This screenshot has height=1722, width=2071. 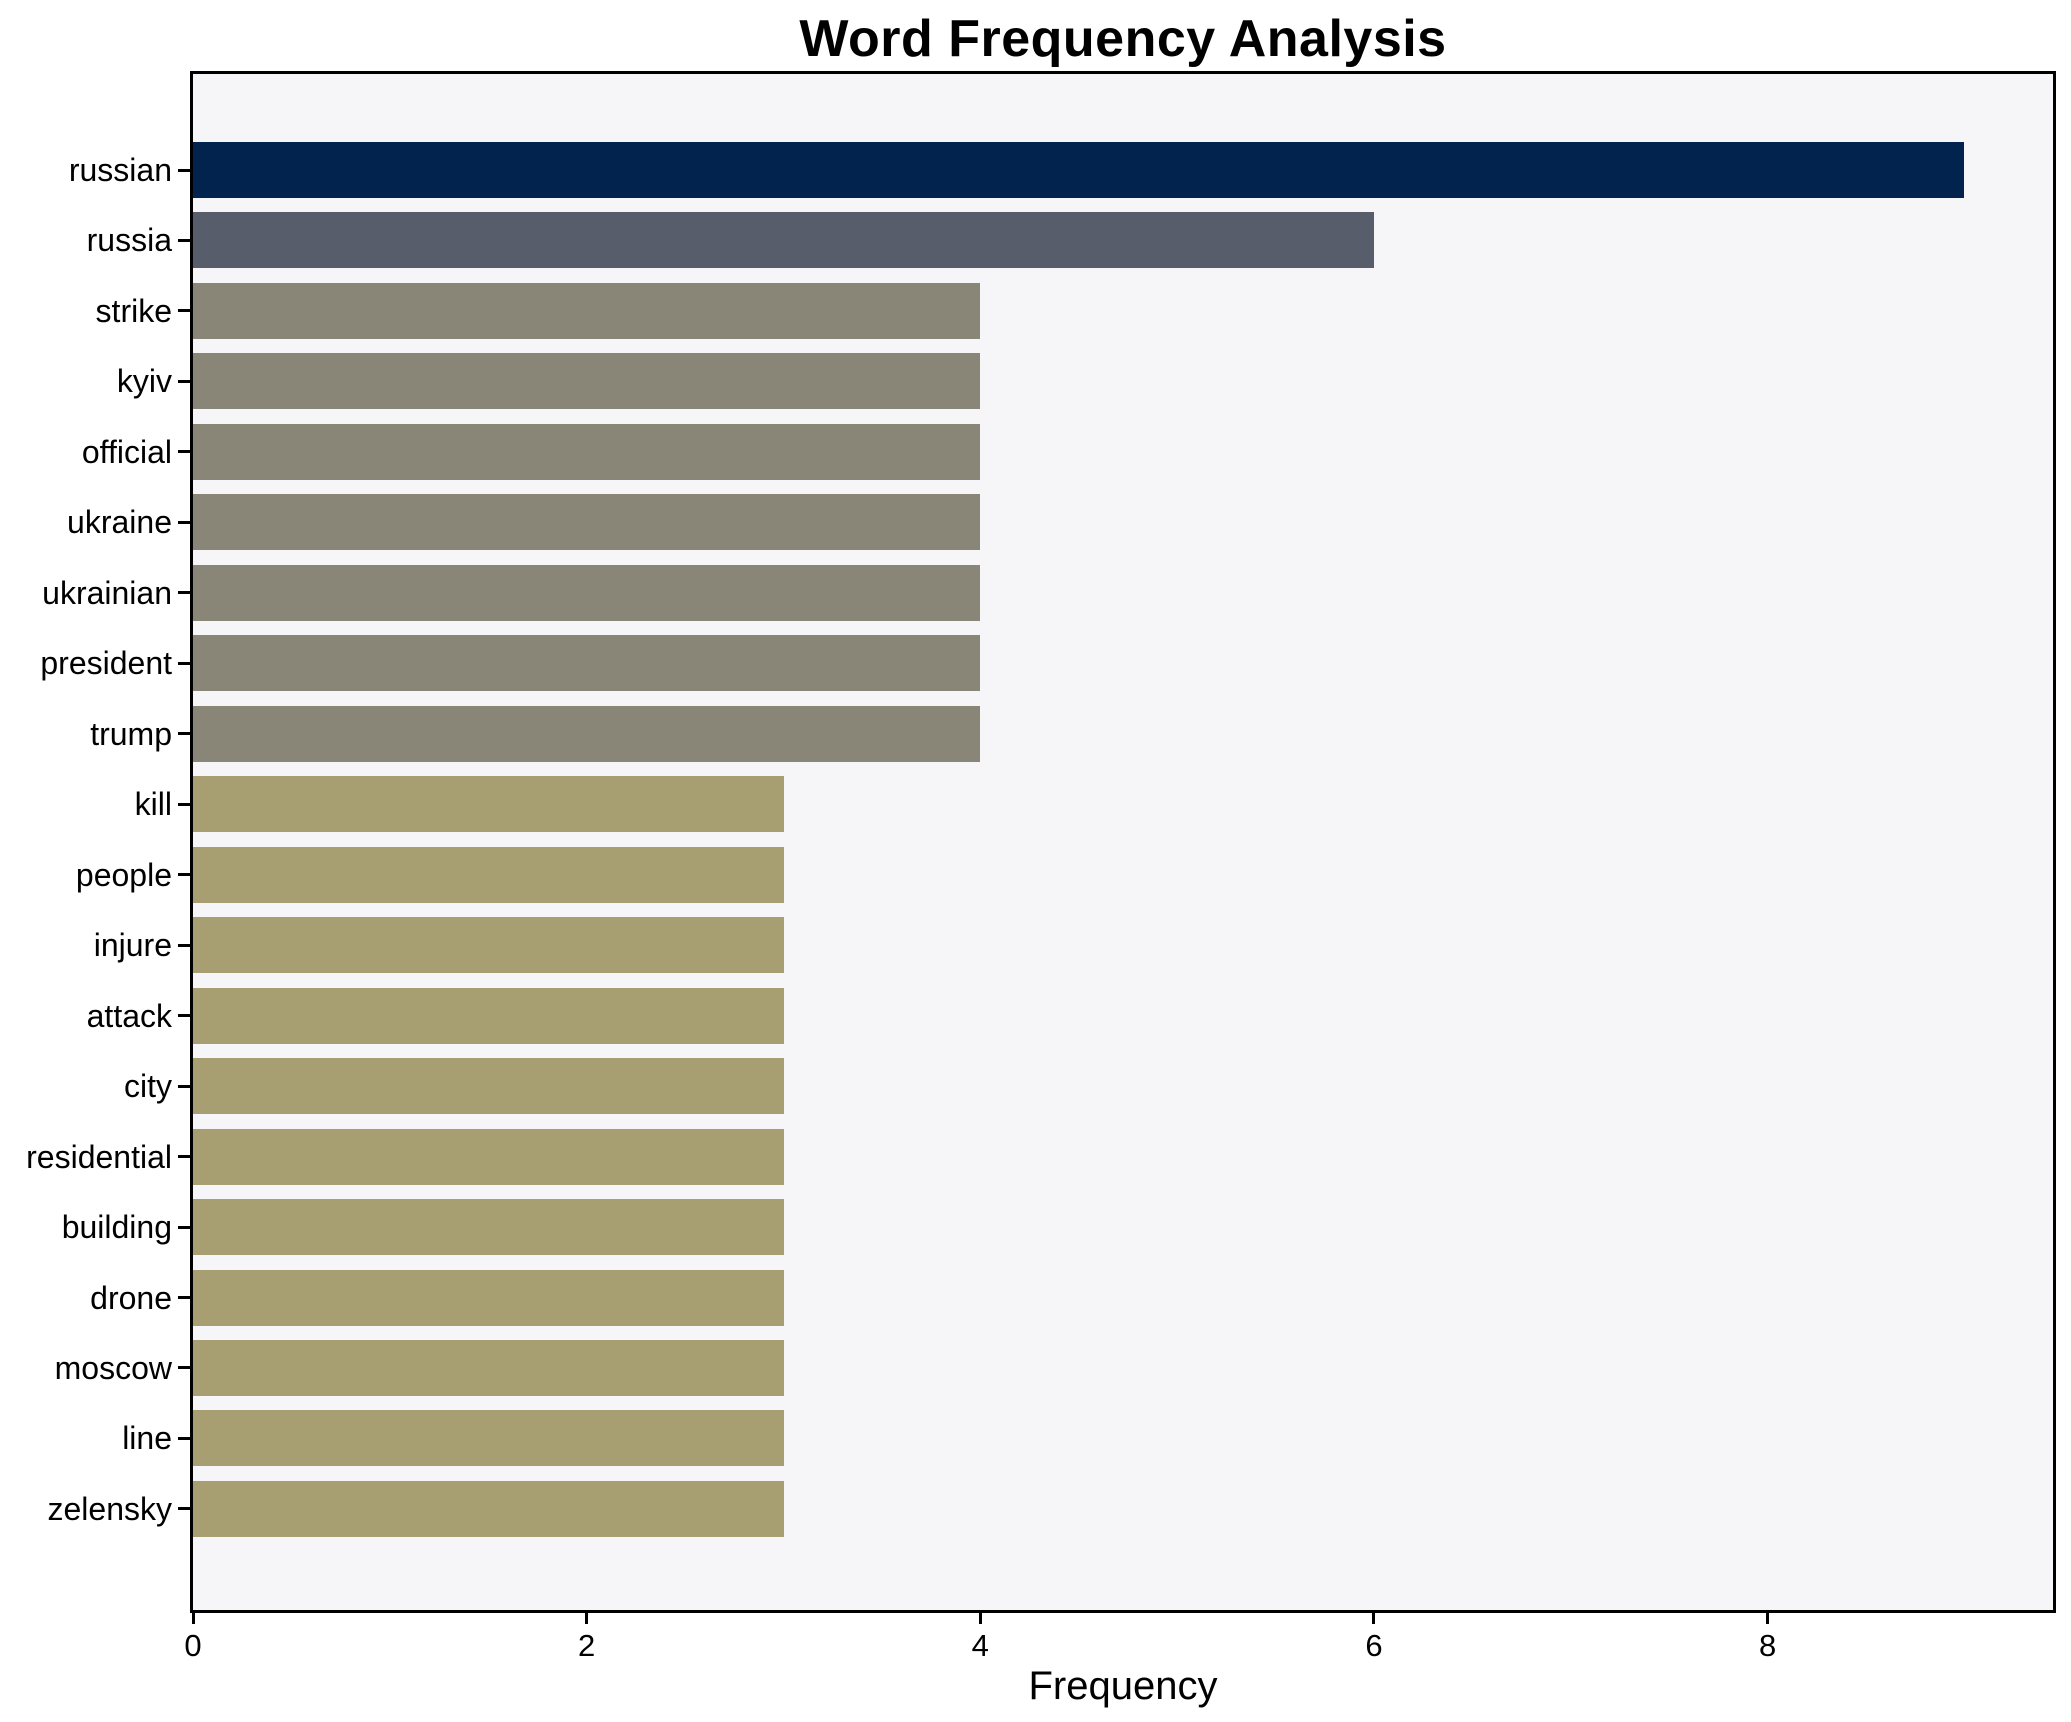 I want to click on x-tick-label: 0, so click(x=193, y=1645).